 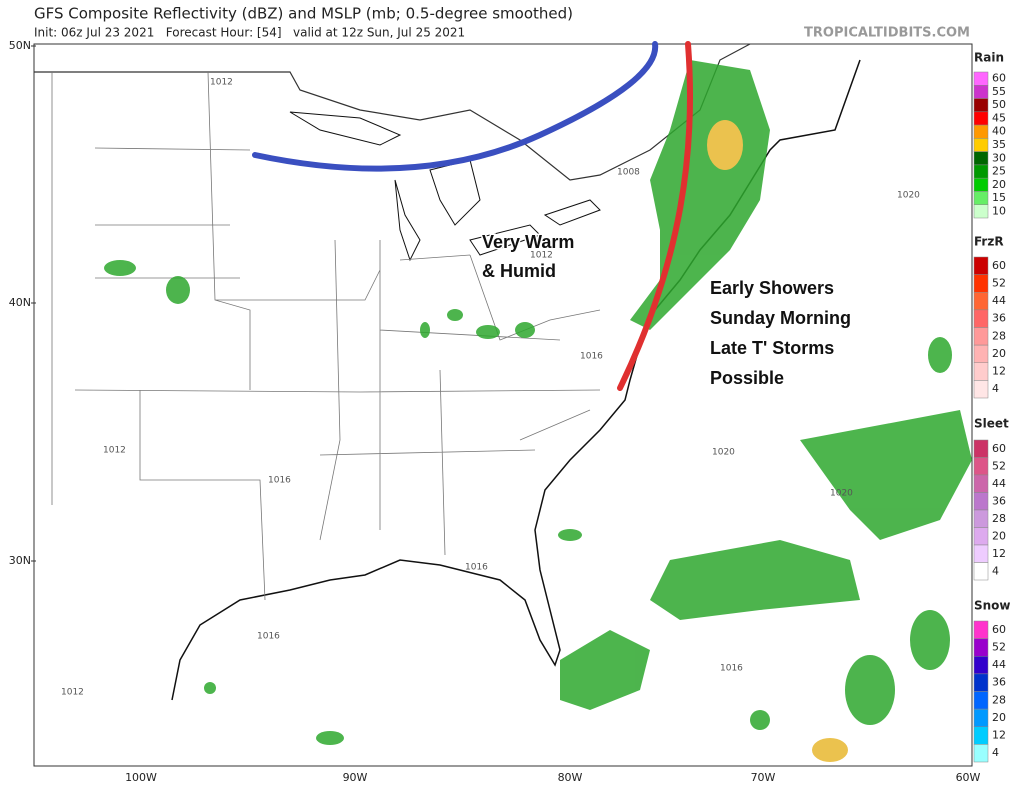 I want to click on legend-label: 10, so click(x=999, y=210).